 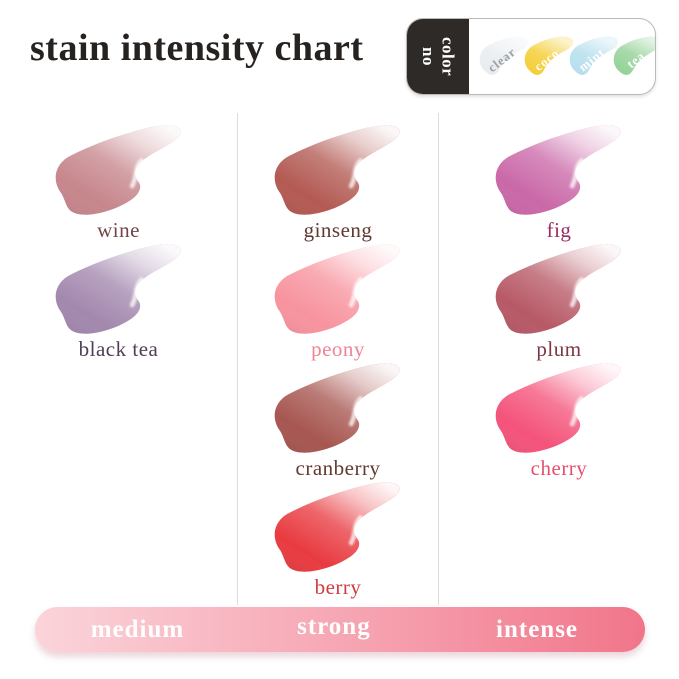 What do you see at coordinates (548, 58) in the screenshot?
I see `swatch-coco: coco` at bounding box center [548, 58].